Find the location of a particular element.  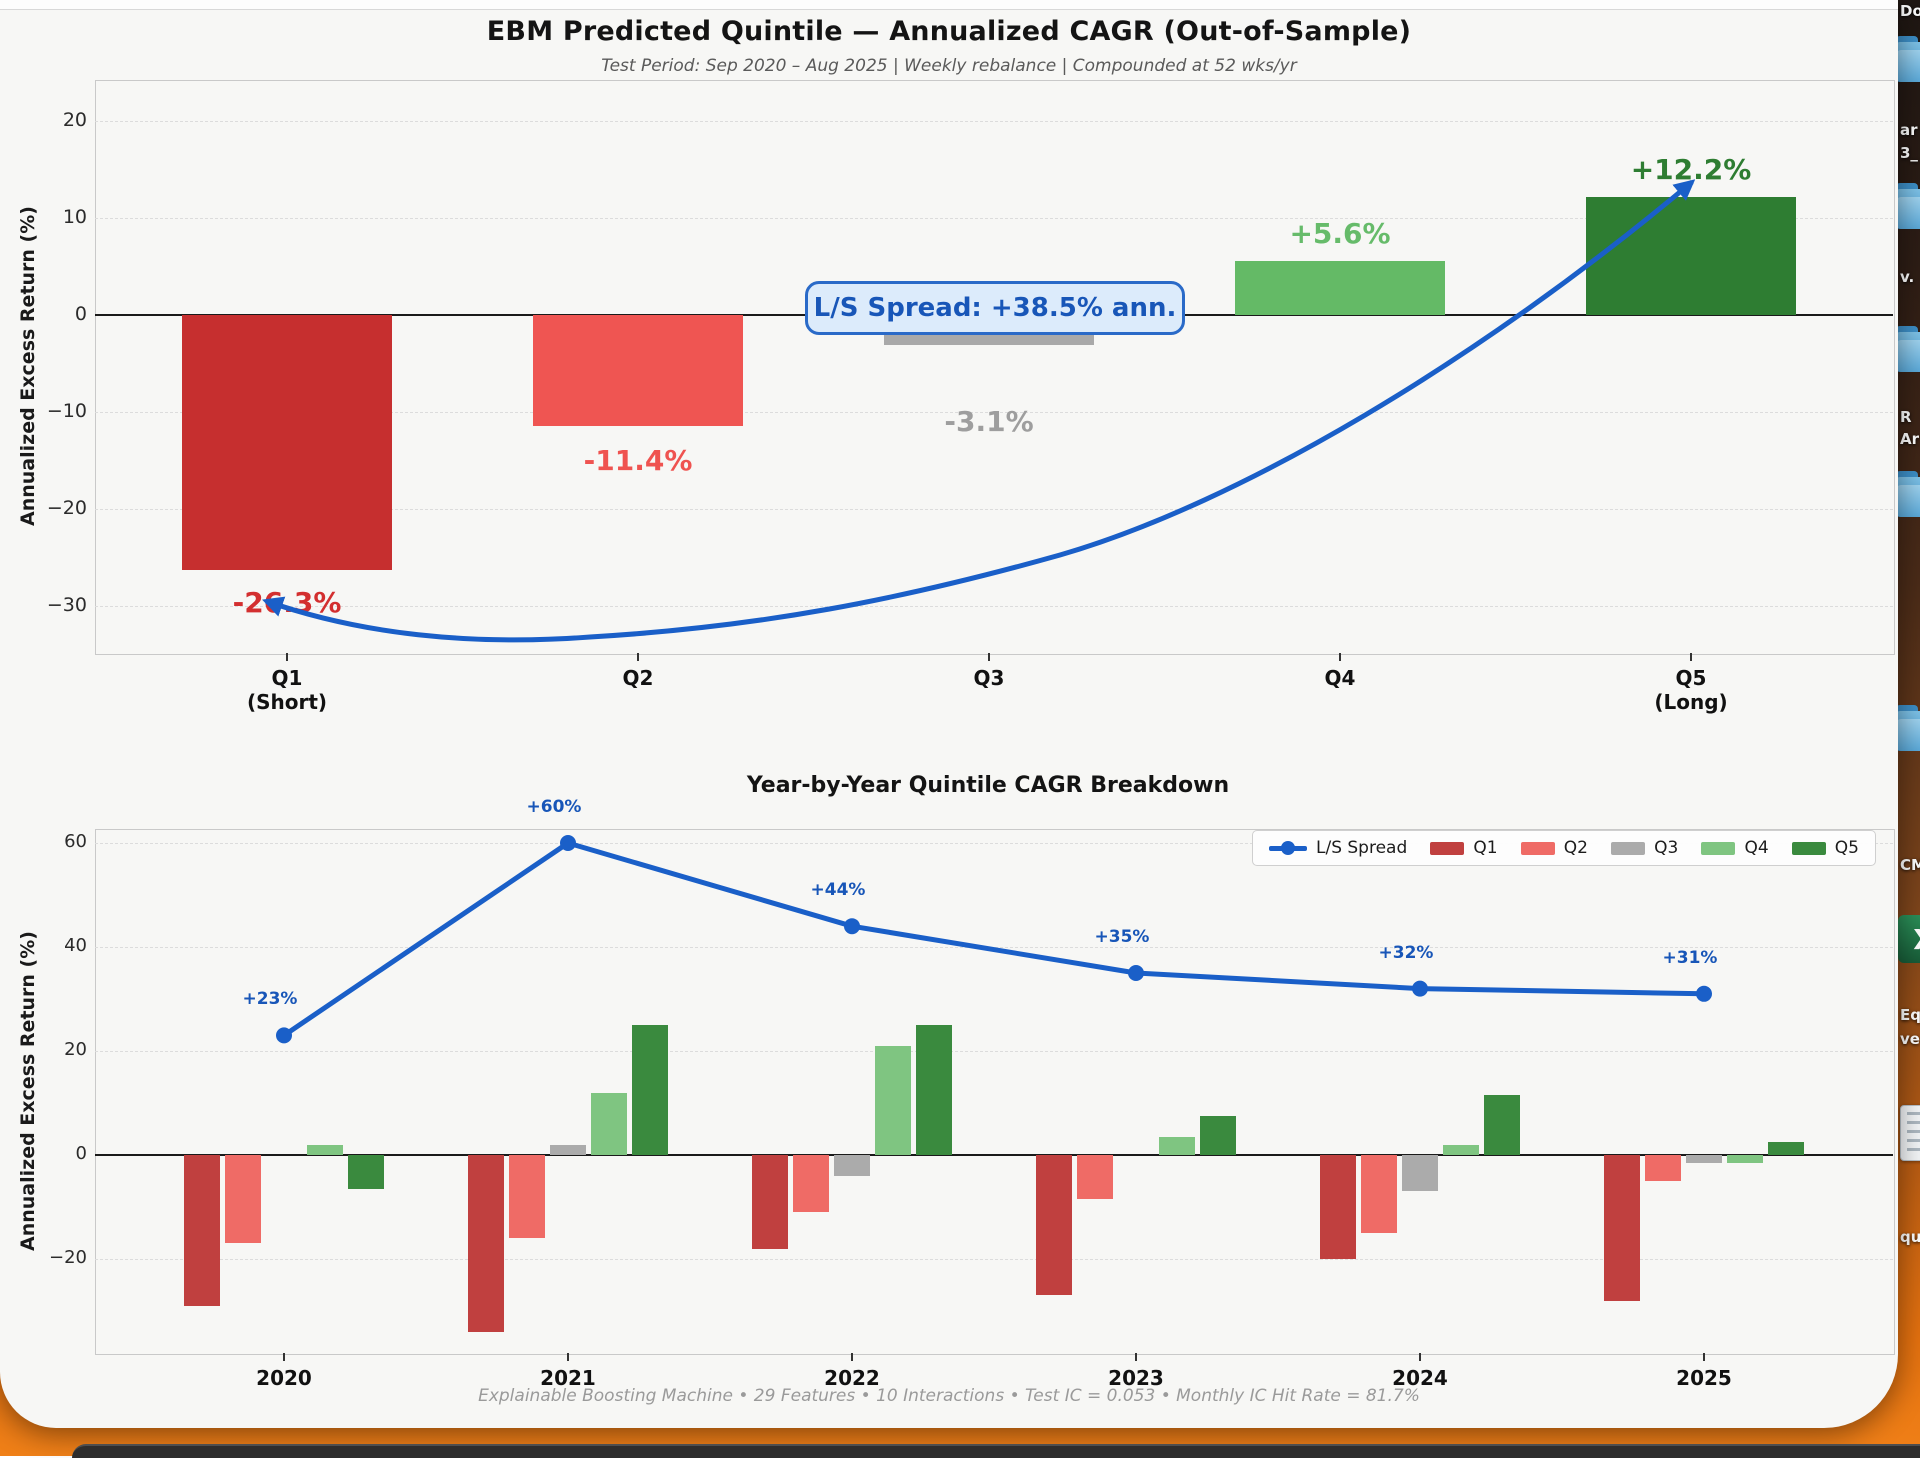

bar-2024-q3 is located at coordinates (1420, 1173).